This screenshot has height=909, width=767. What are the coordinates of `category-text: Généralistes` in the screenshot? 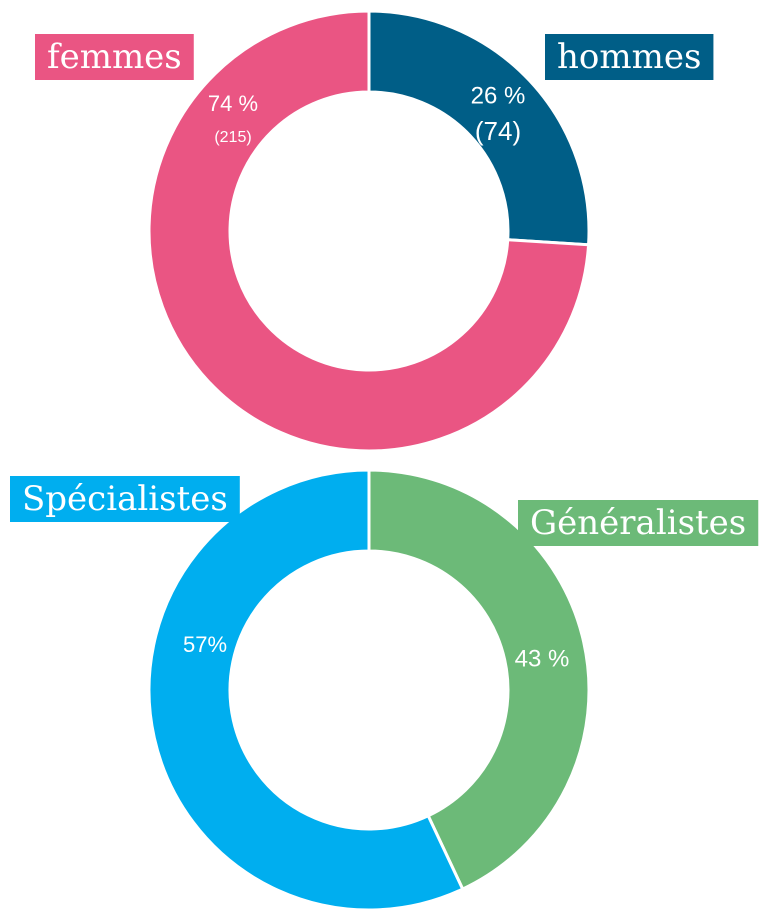 It's located at (638, 523).